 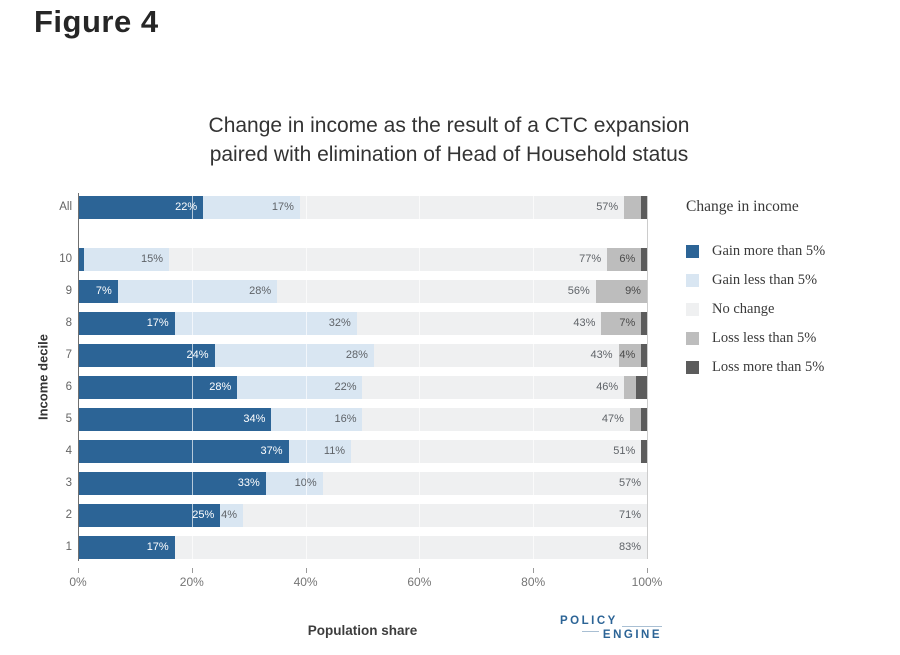 What do you see at coordinates (186, 207) in the screenshot?
I see `bar-value-label: 22%` at bounding box center [186, 207].